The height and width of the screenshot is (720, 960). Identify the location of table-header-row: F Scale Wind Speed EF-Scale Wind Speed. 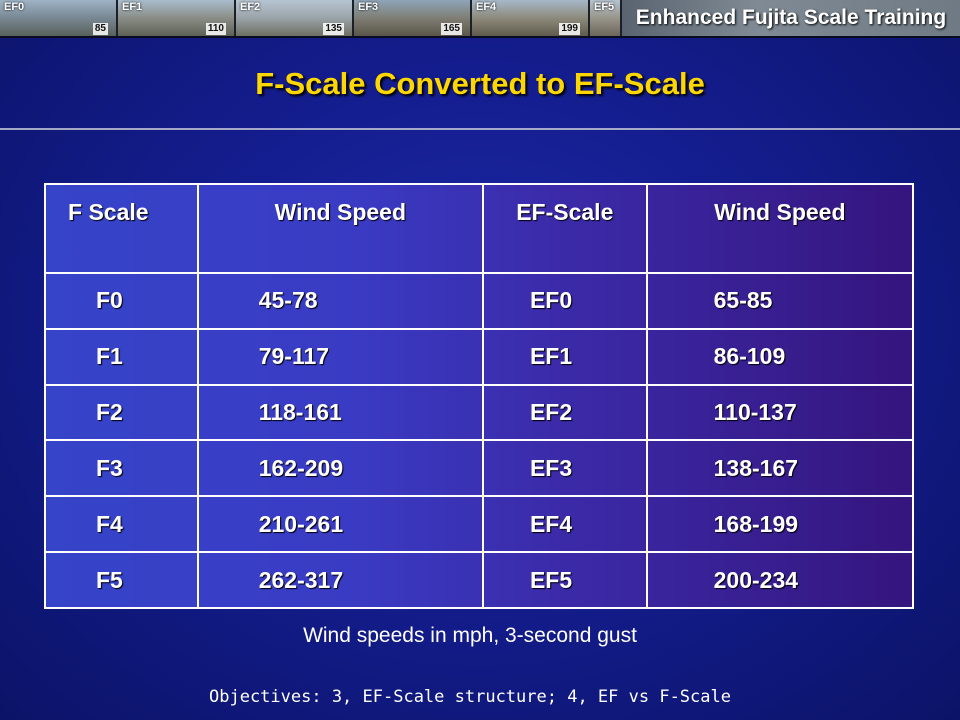
(479, 228).